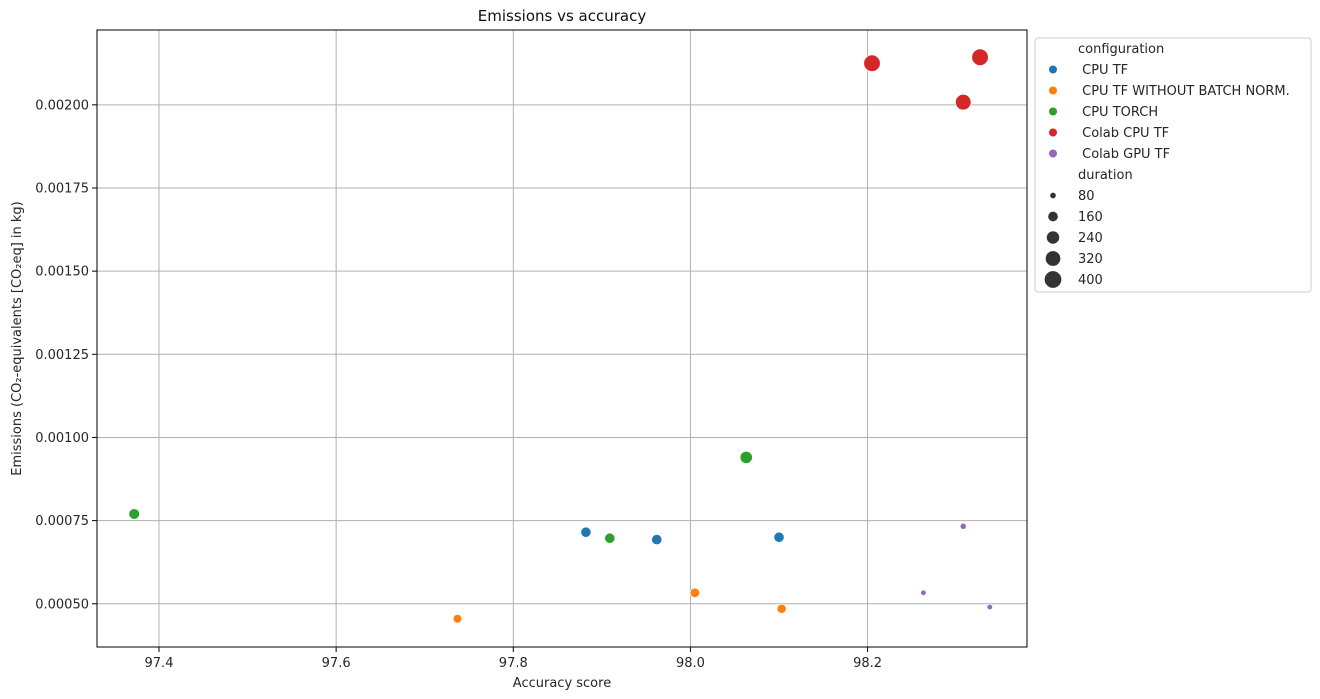  Describe the element at coordinates (336, 663) in the screenshot. I see `x-tick-label: 97.6` at that location.